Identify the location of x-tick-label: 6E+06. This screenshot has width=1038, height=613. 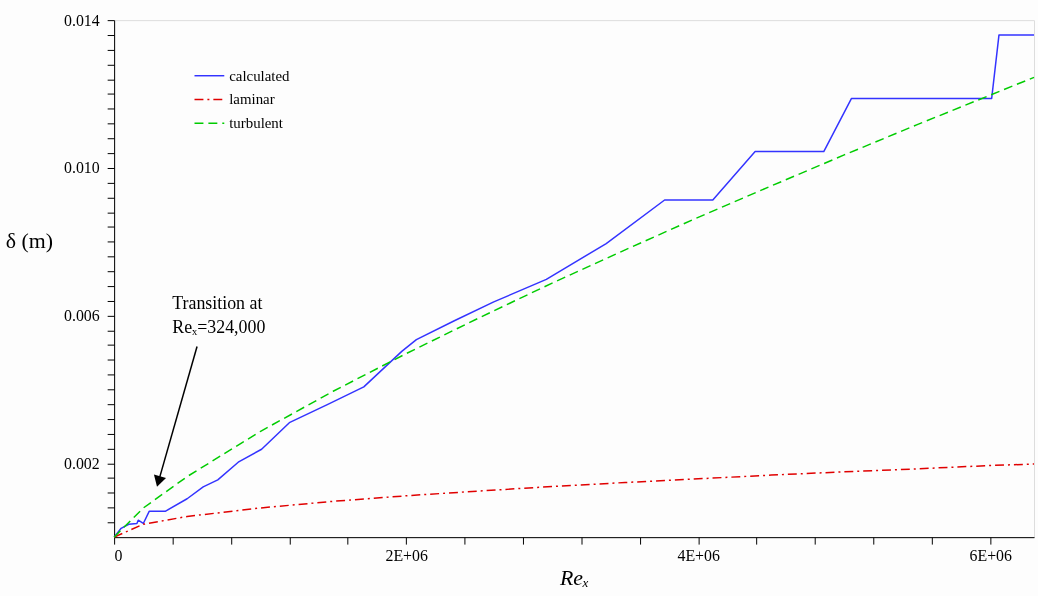
(990, 556).